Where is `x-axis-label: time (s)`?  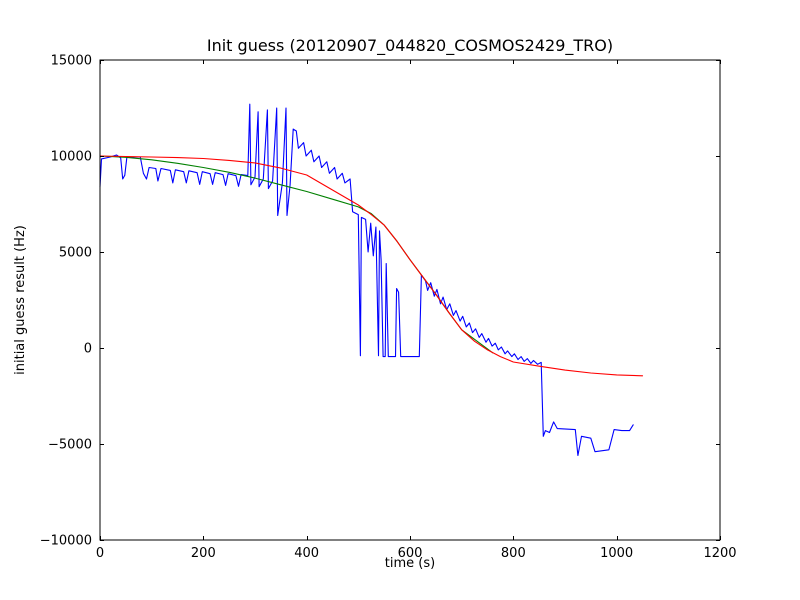 x-axis-label: time (s) is located at coordinates (410, 563).